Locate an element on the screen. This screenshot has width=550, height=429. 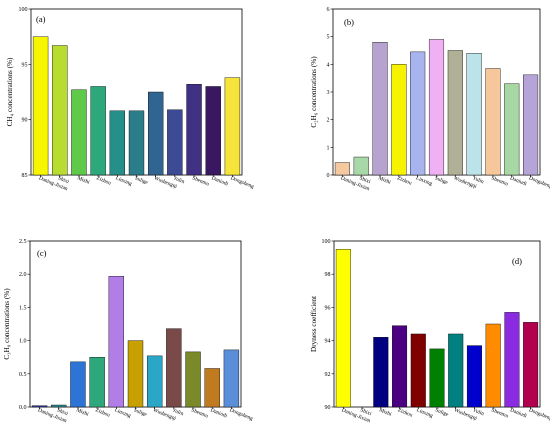
y-tick-label: 0.0 is located at coordinates (23, 408).